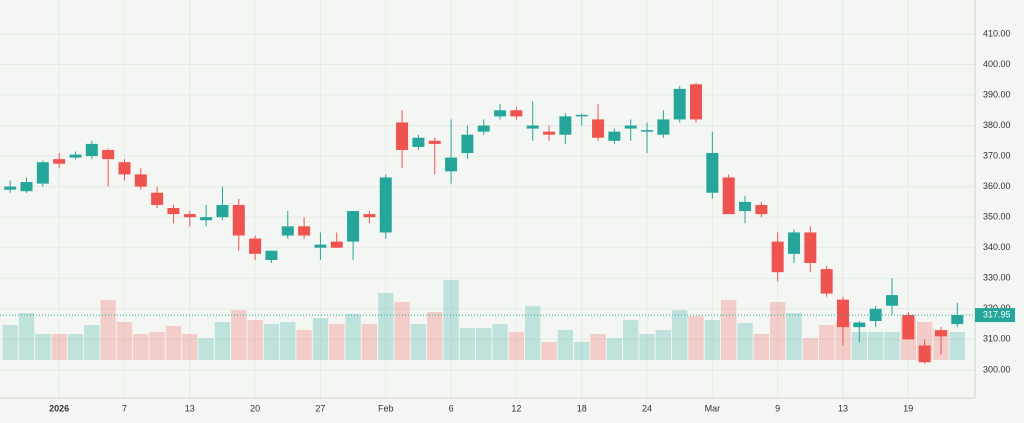  What do you see at coordinates (997, 217) in the screenshot?
I see `y-tick-label: 350.00` at bounding box center [997, 217].